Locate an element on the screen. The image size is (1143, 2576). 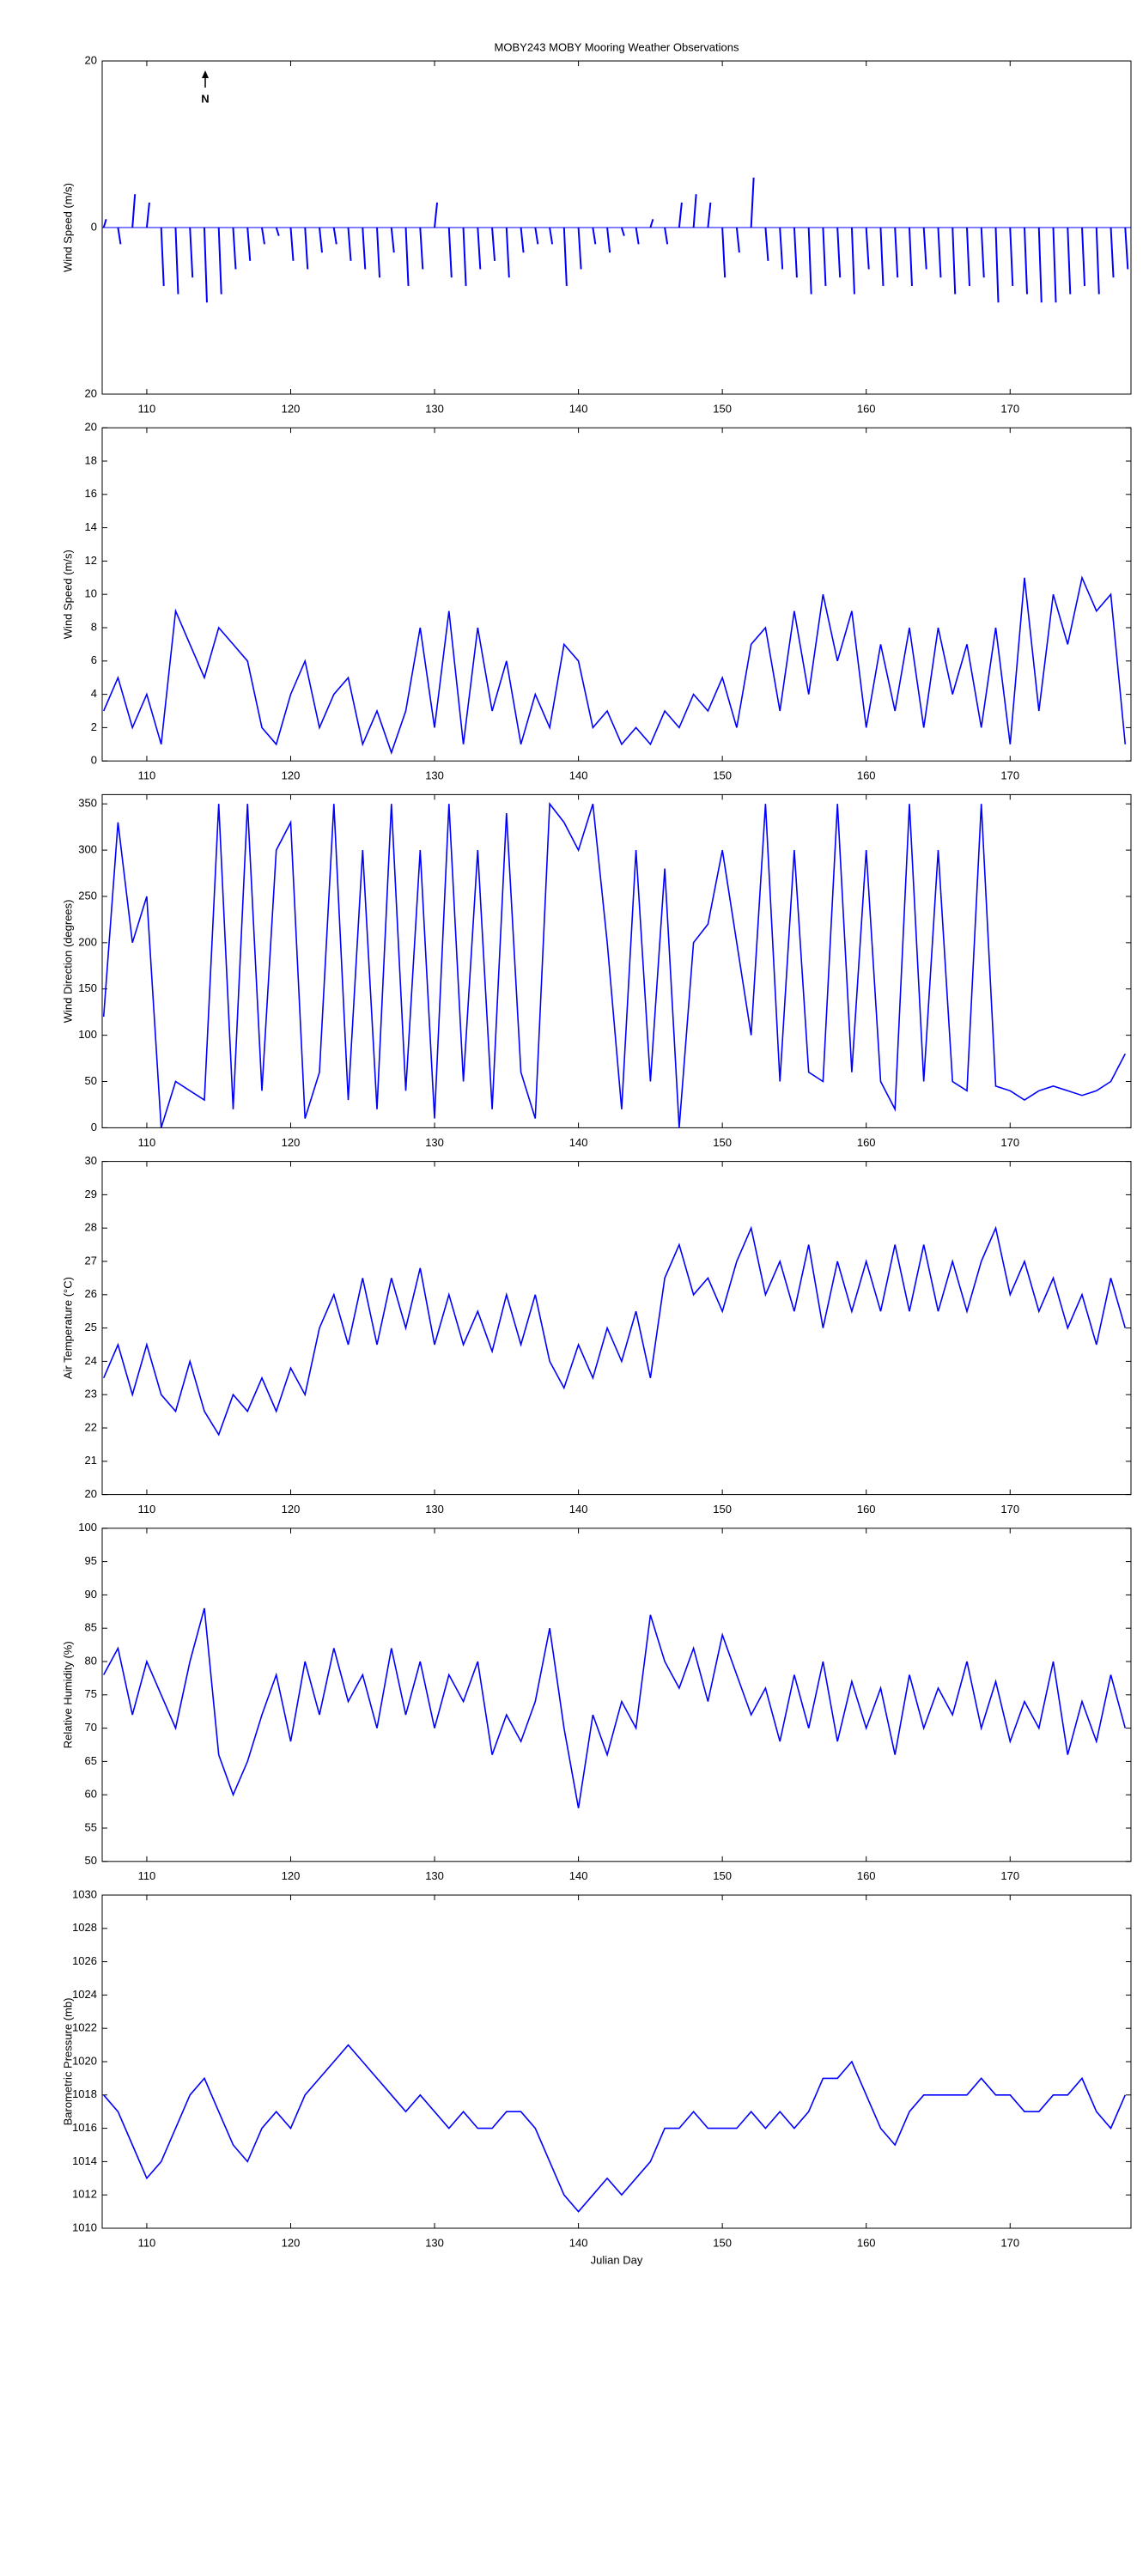
y-tick-label: 55 is located at coordinates (91, 1827).